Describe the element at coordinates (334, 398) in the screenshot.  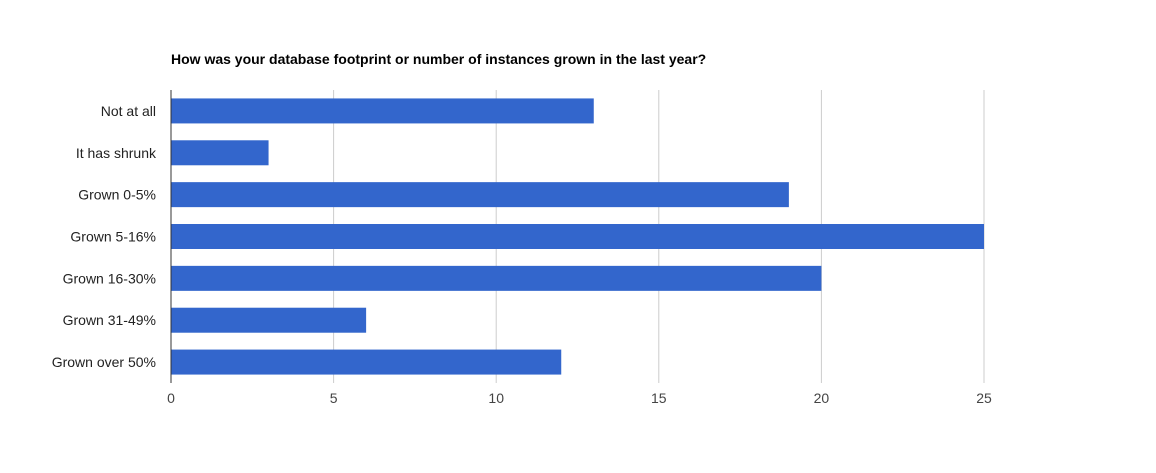
I see `x-tick-label: 5` at that location.